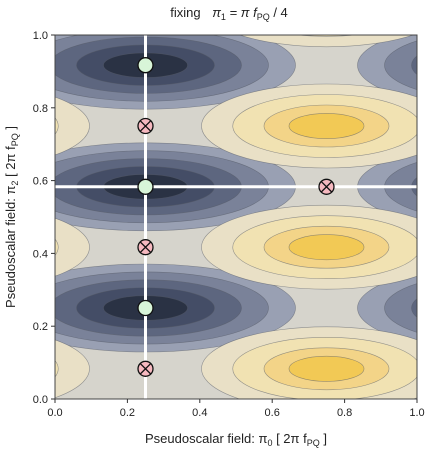 The width and height of the screenshot is (430, 454). What do you see at coordinates (54, 413) in the screenshot?
I see `x-tick-label: 0.0` at bounding box center [54, 413].